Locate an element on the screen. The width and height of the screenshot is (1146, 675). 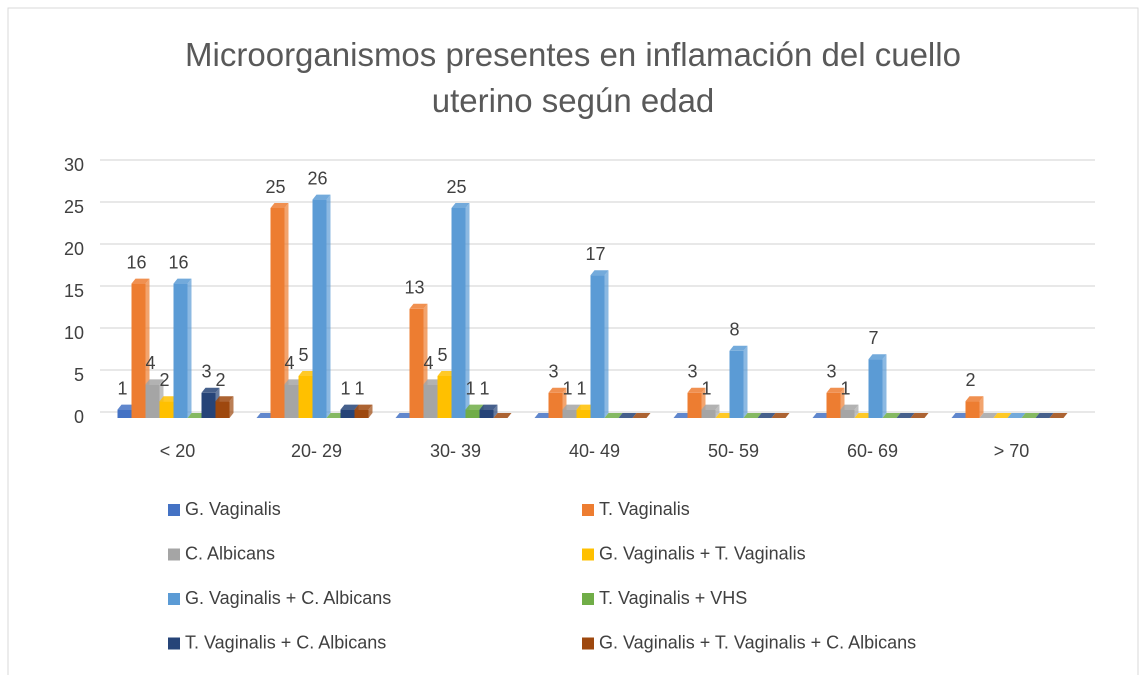
y-tick-label: 10 is located at coordinates (74, 333).